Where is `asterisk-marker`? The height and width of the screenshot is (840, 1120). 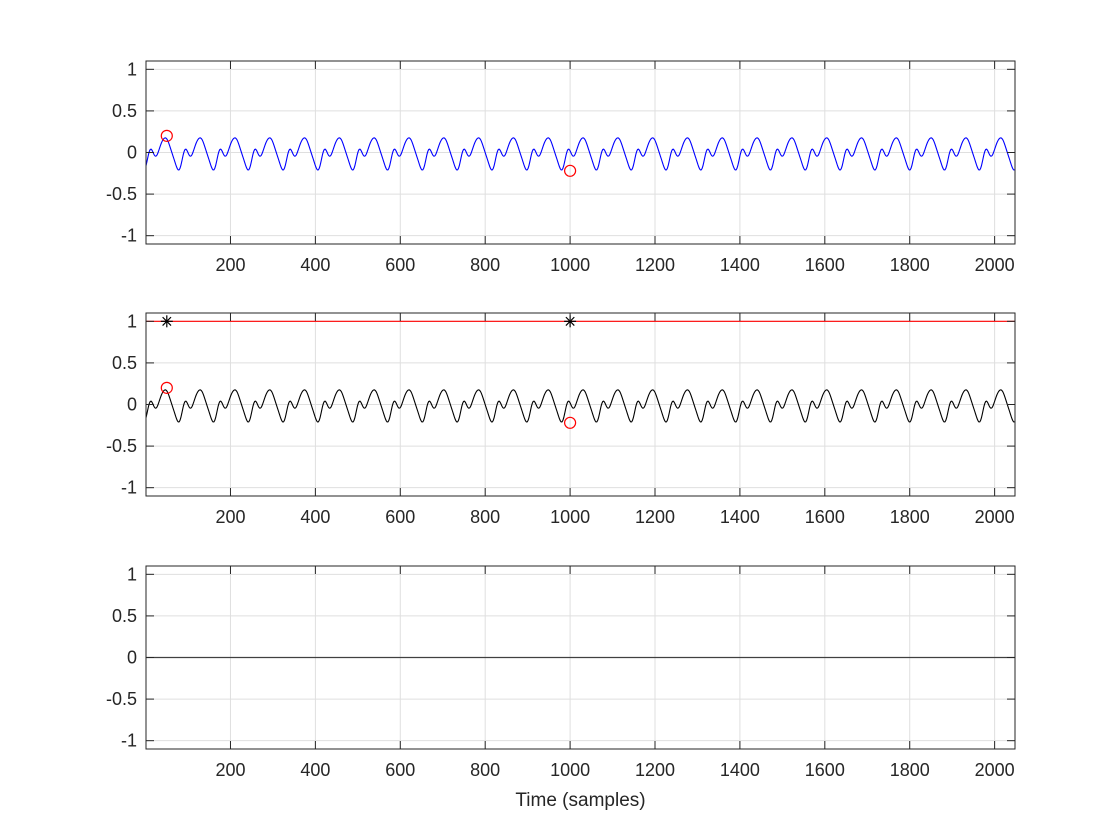
asterisk-marker is located at coordinates (166, 321).